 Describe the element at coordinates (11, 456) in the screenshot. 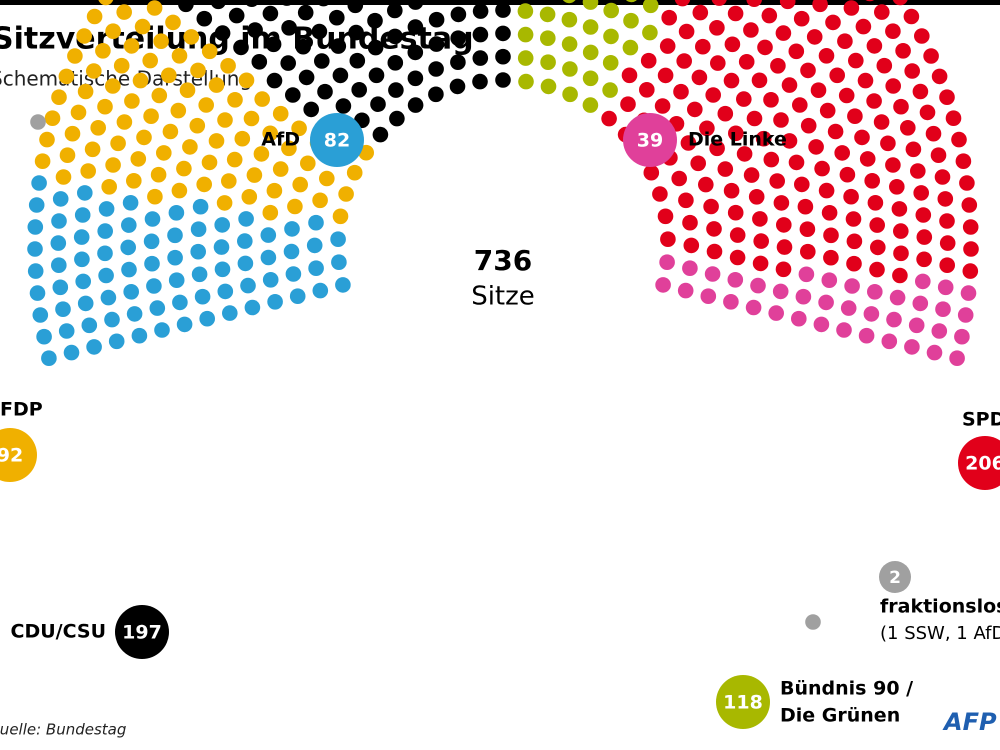

I see `seat-count: 92` at that location.